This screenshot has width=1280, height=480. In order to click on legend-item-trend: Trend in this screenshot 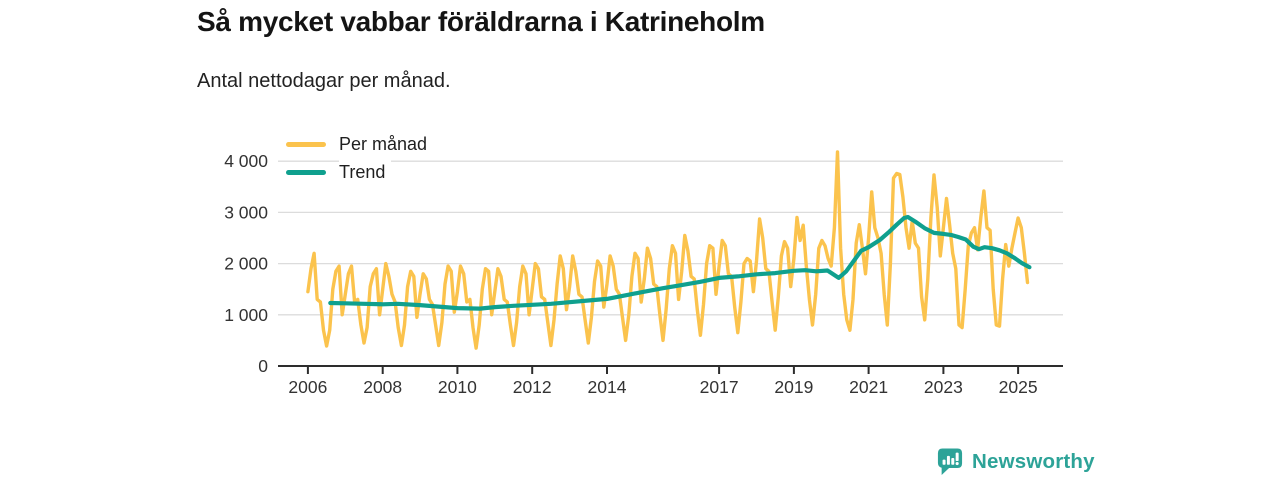, I will do `click(359, 172)`.